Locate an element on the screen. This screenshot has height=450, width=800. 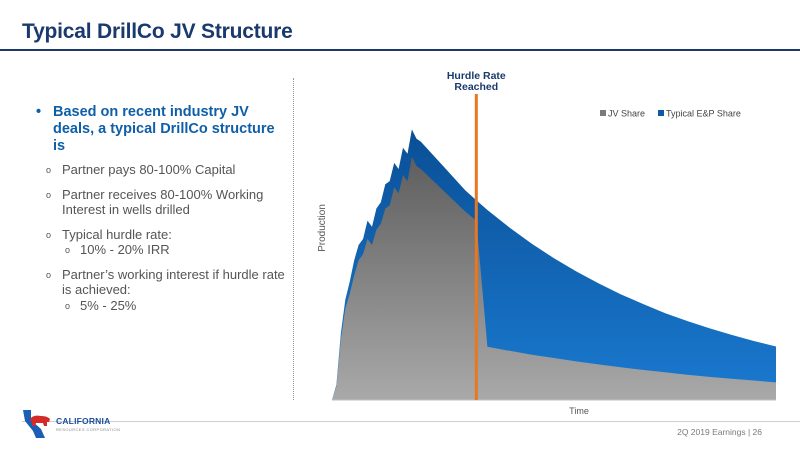
page-footer: 2Q 2019 Earnings | 26 is located at coordinates (719, 432).